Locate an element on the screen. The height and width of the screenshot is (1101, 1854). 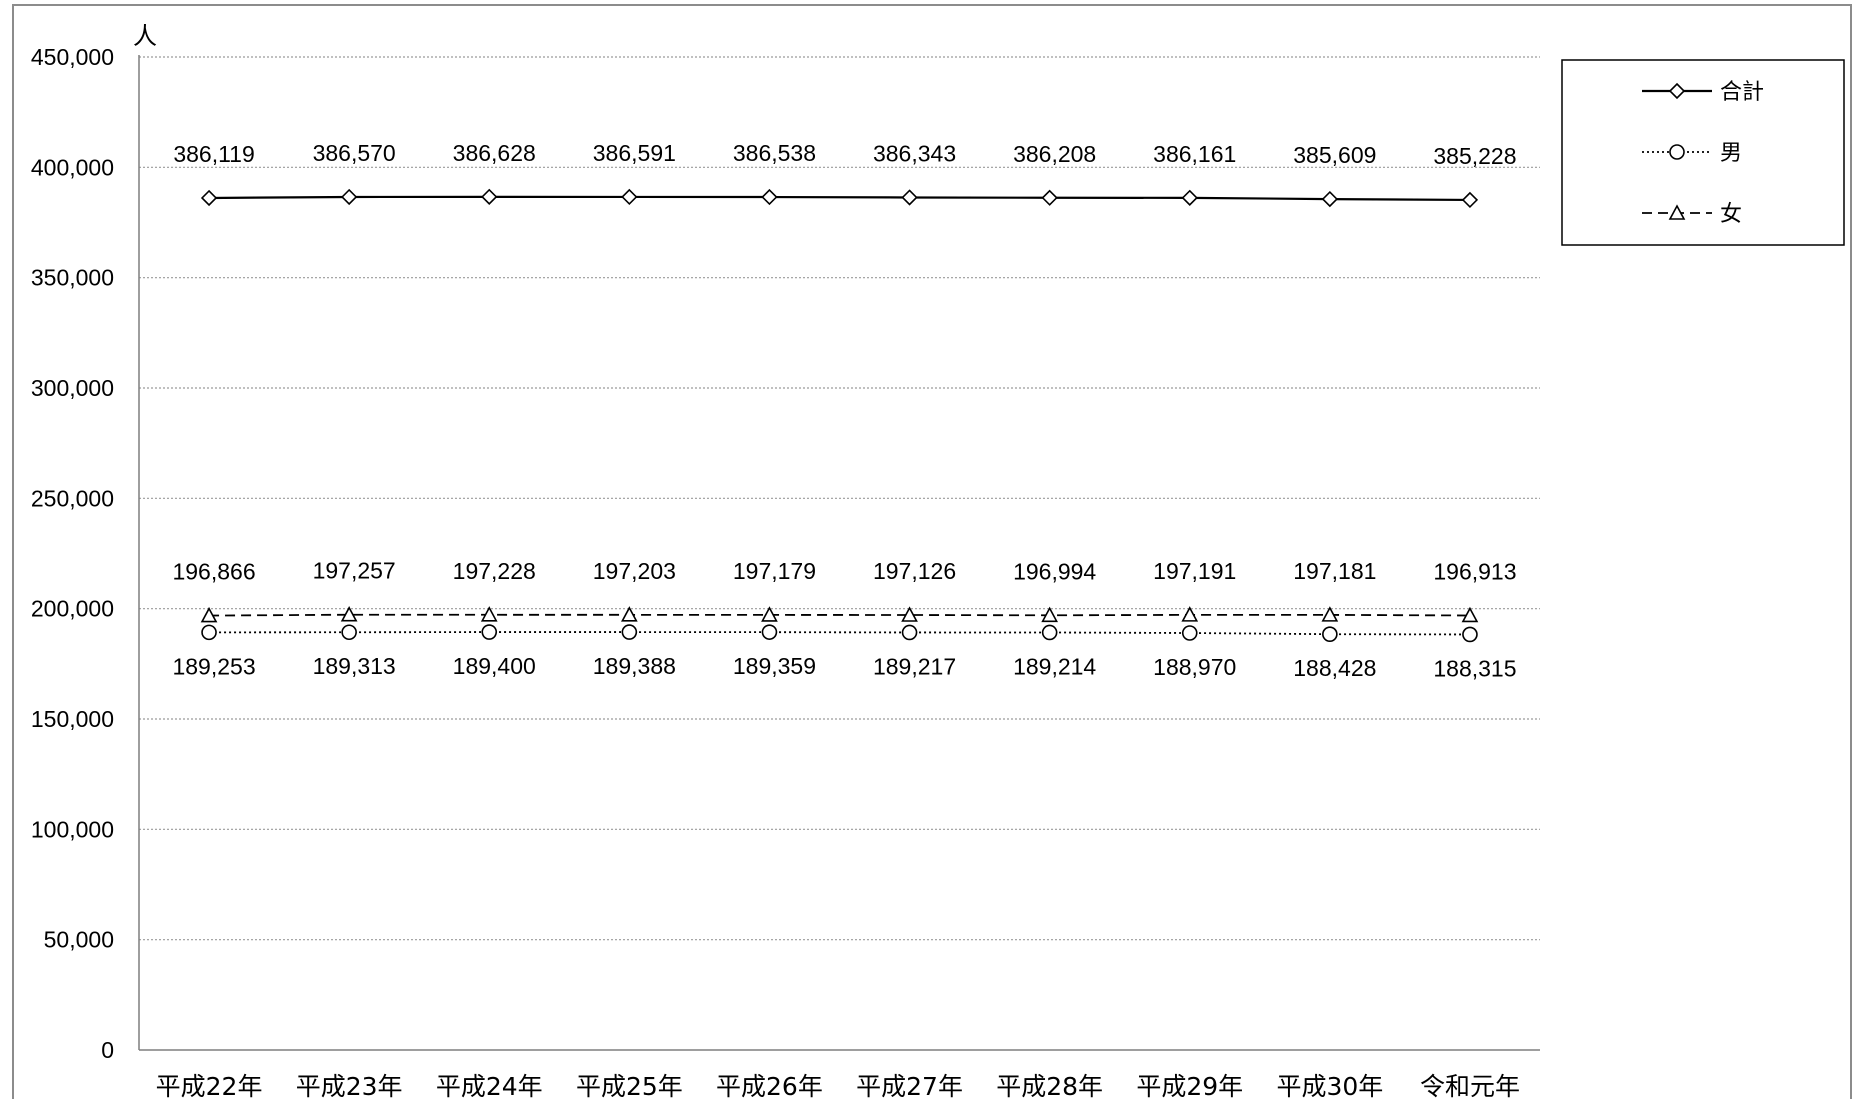
series-line-diamond is located at coordinates (839, 198).